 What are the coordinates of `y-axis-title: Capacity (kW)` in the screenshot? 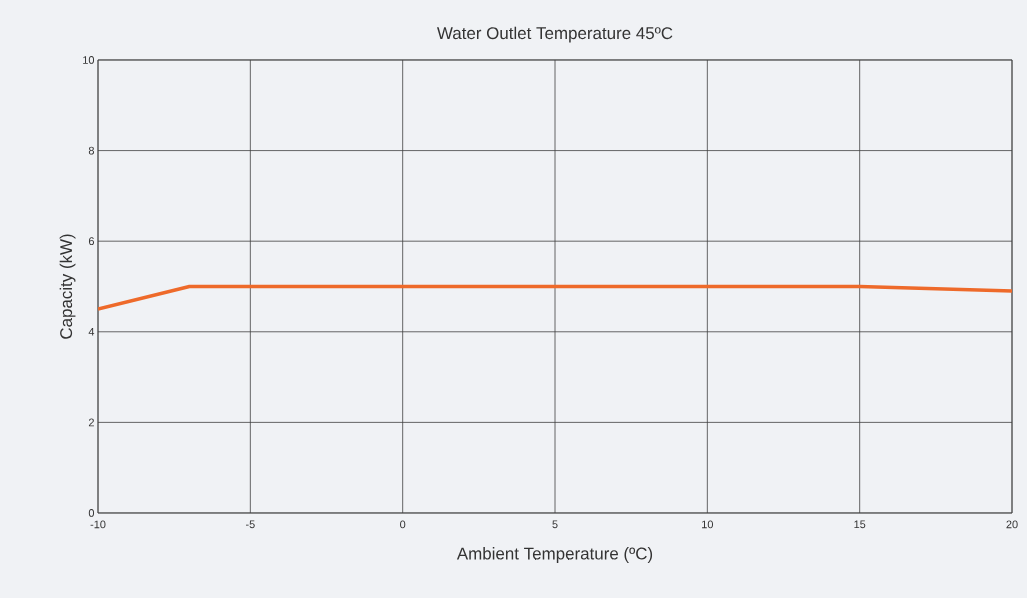 It's located at (67, 286).